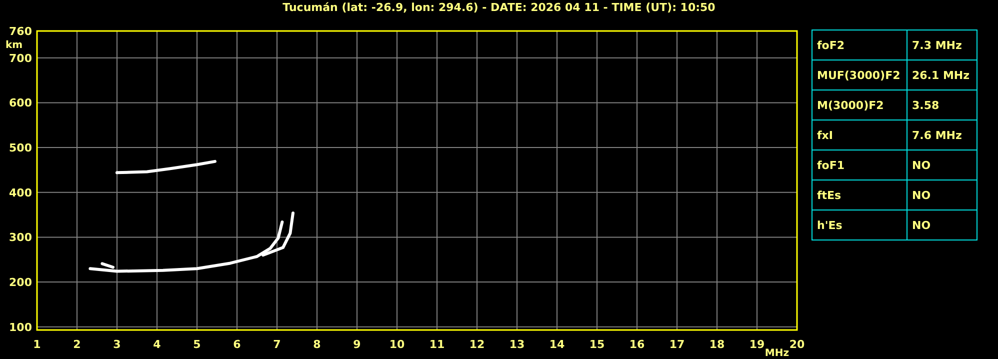 The height and width of the screenshot is (359, 998). I want to click on x-tick-label: 8, so click(317, 344).